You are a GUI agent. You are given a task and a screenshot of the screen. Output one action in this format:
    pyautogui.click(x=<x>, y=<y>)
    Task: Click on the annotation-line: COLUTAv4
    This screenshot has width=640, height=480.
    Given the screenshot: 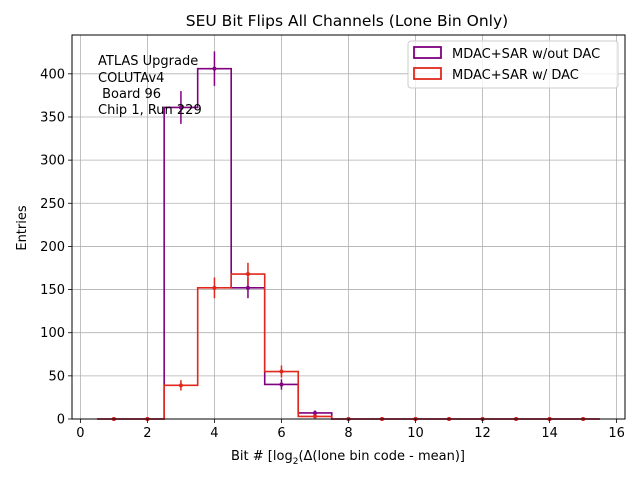 What is the action you would take?
    pyautogui.click(x=131, y=78)
    